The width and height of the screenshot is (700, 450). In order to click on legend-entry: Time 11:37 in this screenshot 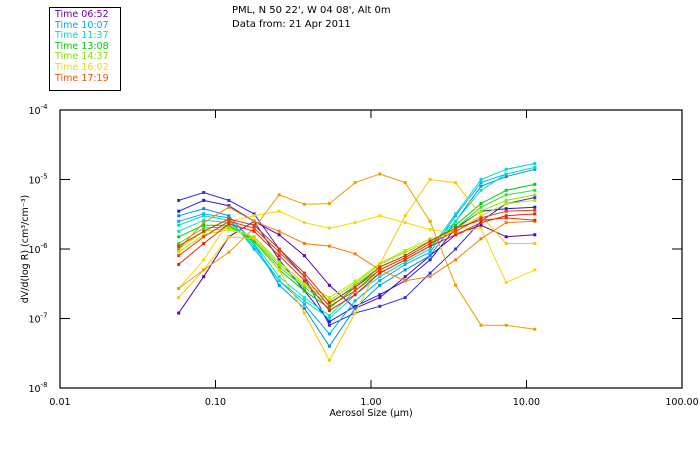, I will do `click(82, 36)`.